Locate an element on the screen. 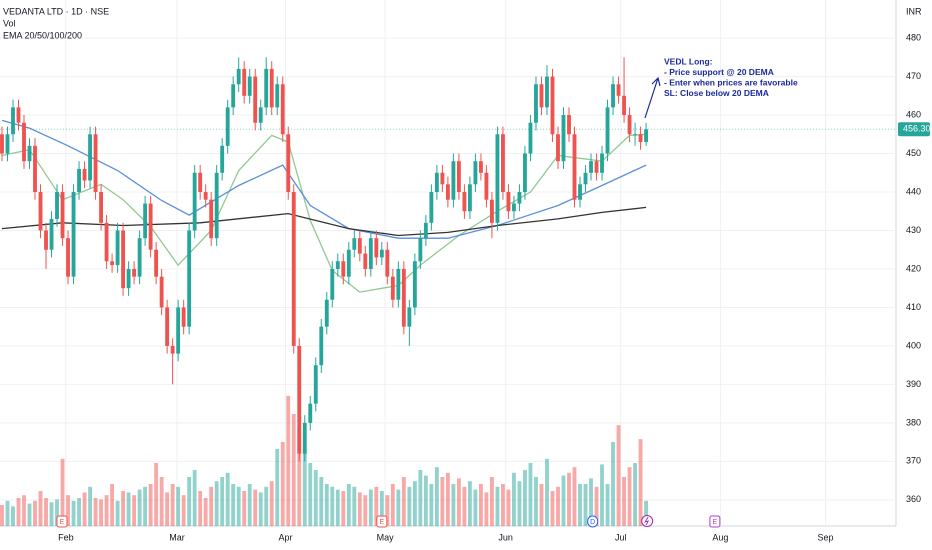 This screenshot has height=550, width=932. y-tick-label: 460 is located at coordinates (913, 114).